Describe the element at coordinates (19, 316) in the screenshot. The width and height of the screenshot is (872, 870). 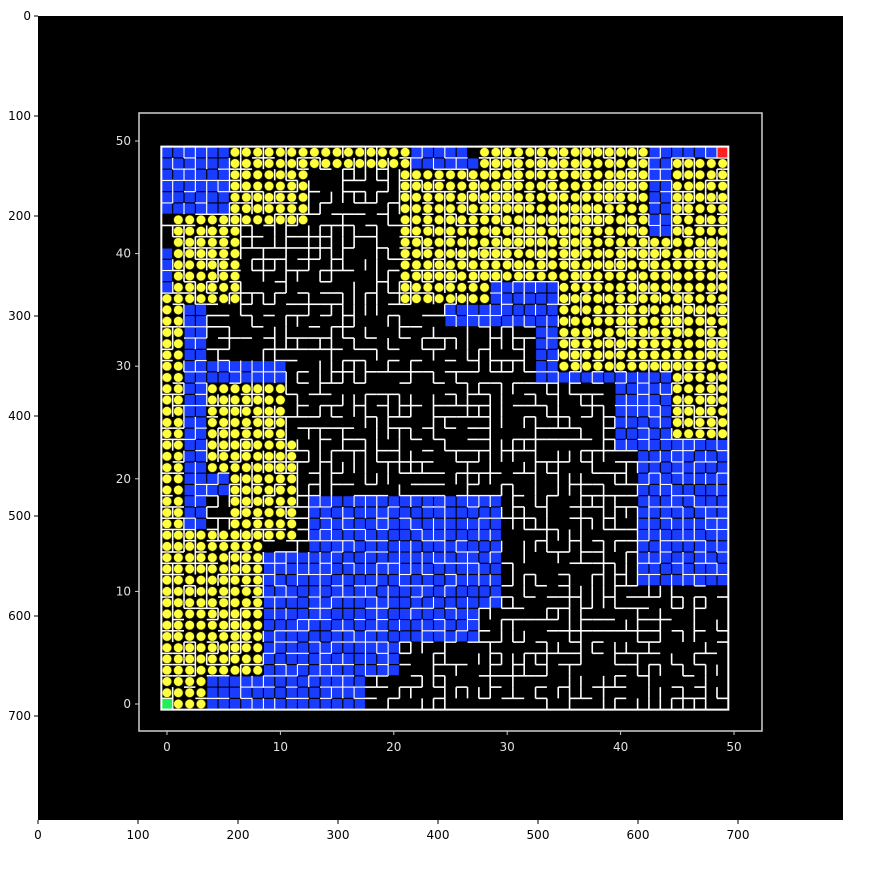
I see `outer-y-tick-label: 300` at that location.